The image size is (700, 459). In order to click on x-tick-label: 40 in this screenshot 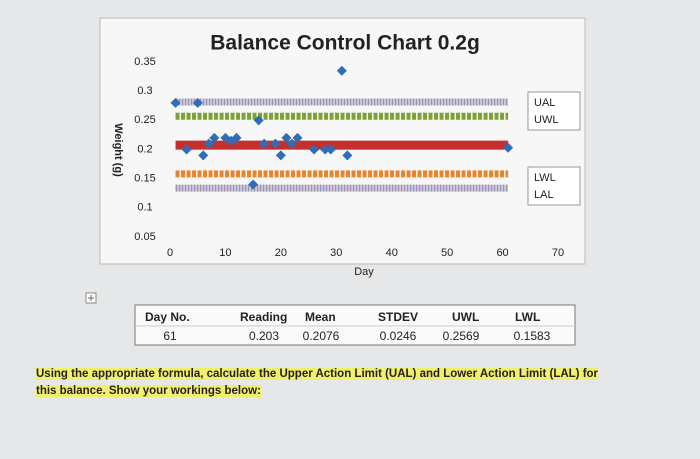, I will do `click(392, 253)`.